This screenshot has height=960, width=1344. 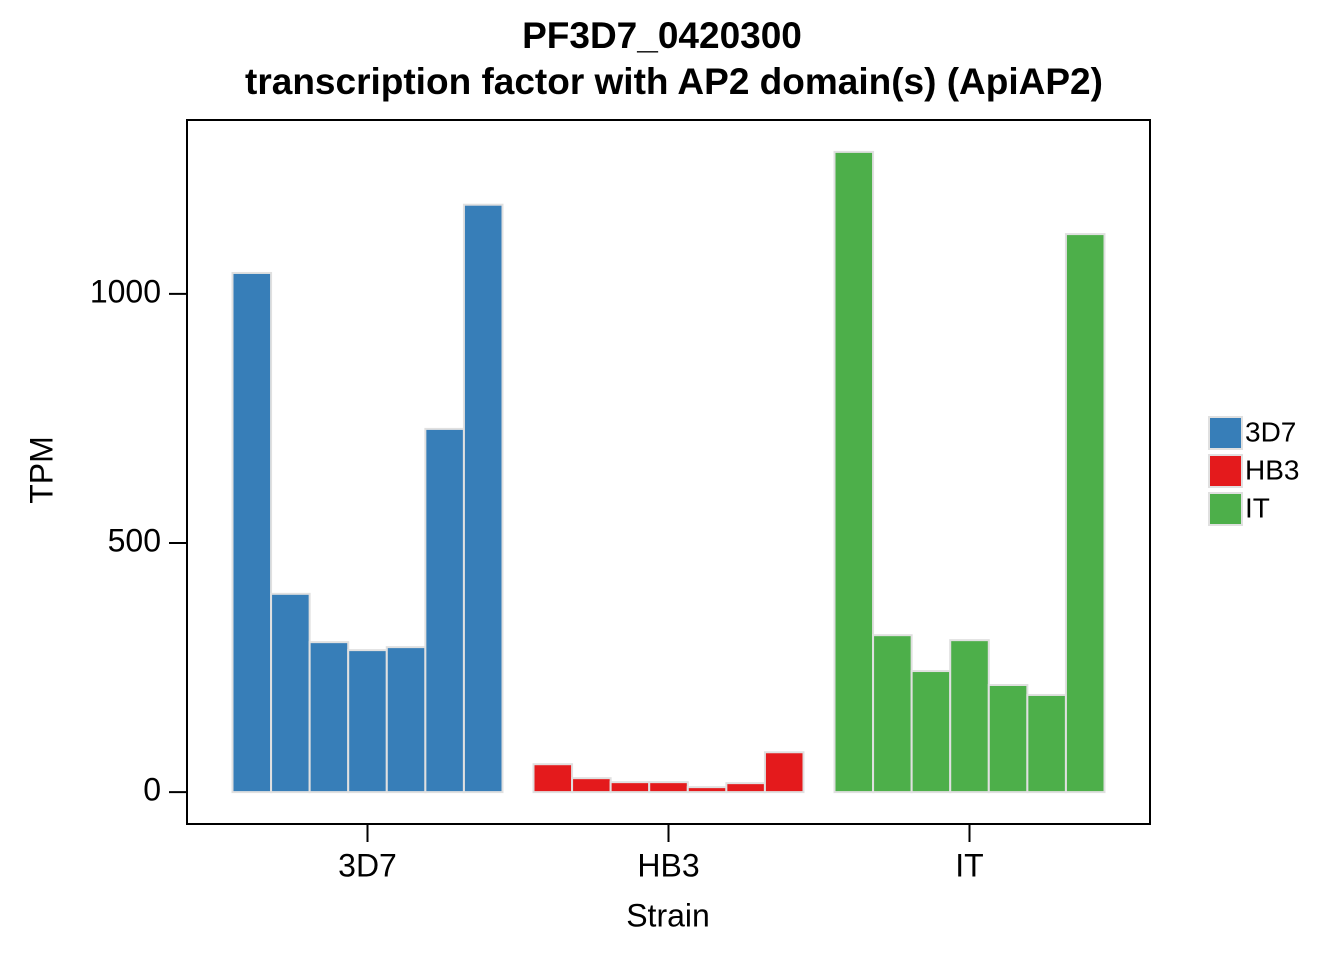 I want to click on x-tick-label: 3D7, so click(x=367, y=865).